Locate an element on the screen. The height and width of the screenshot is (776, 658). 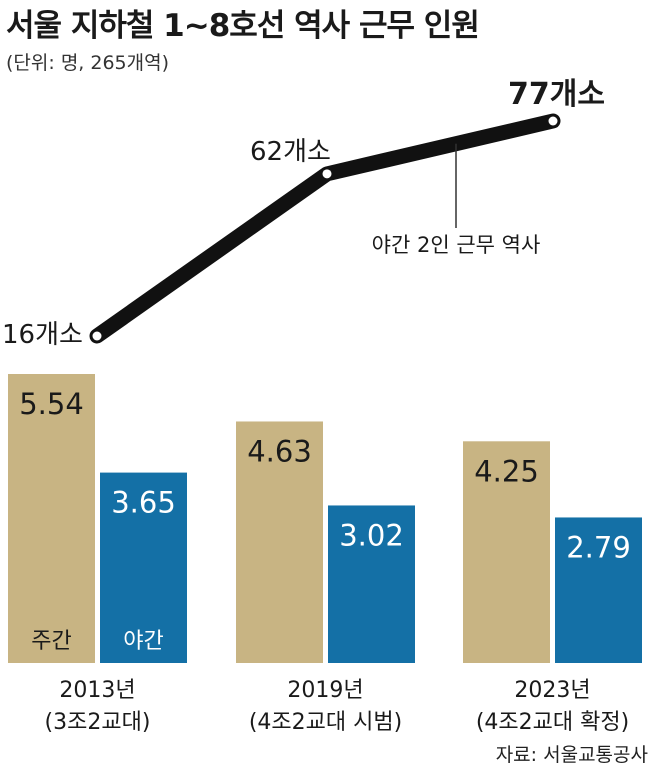
series-label-day: 주간 is located at coordinates (51, 641).